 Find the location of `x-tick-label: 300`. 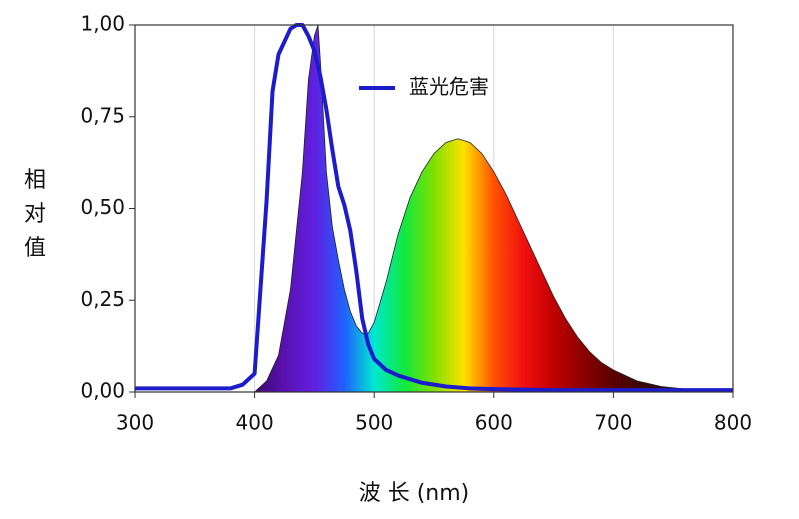

x-tick-label: 300 is located at coordinates (135, 423).